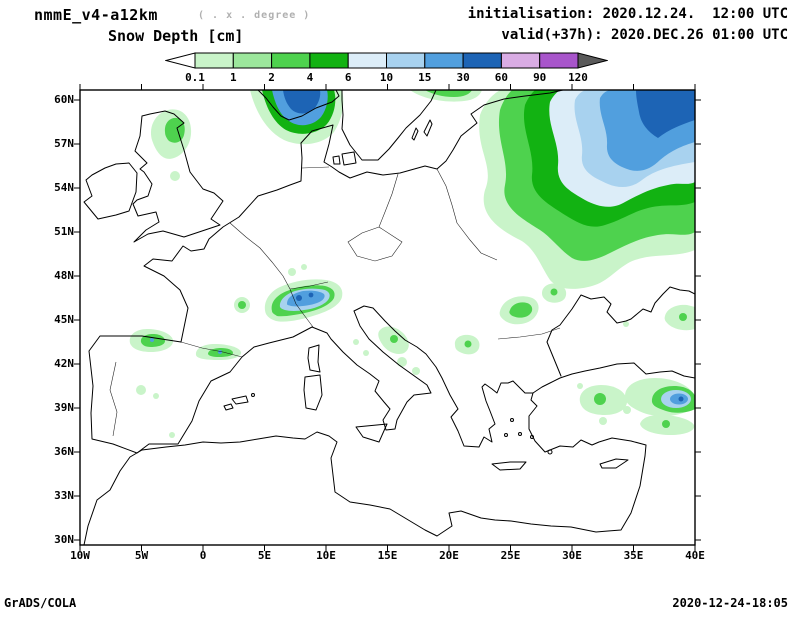 The height and width of the screenshot is (618, 800). Describe the element at coordinates (64, 99) in the screenshot. I see `lat-label: 60N` at that location.